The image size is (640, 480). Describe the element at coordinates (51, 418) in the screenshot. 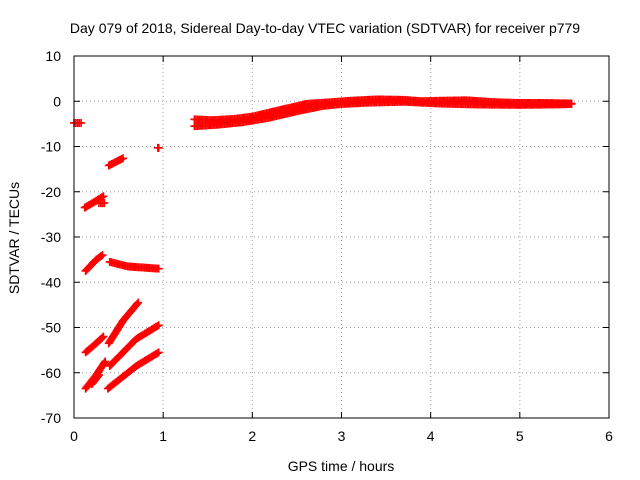

I see `y-tick-label: -70` at that location.